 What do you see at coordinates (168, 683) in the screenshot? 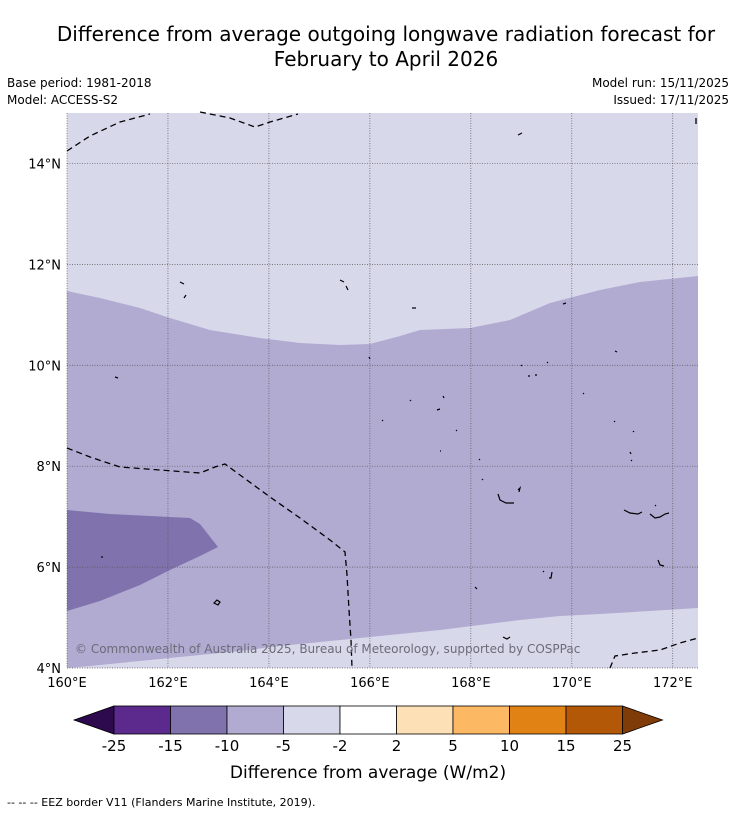
I see `longitude-tick-label: 162°E` at bounding box center [168, 683].